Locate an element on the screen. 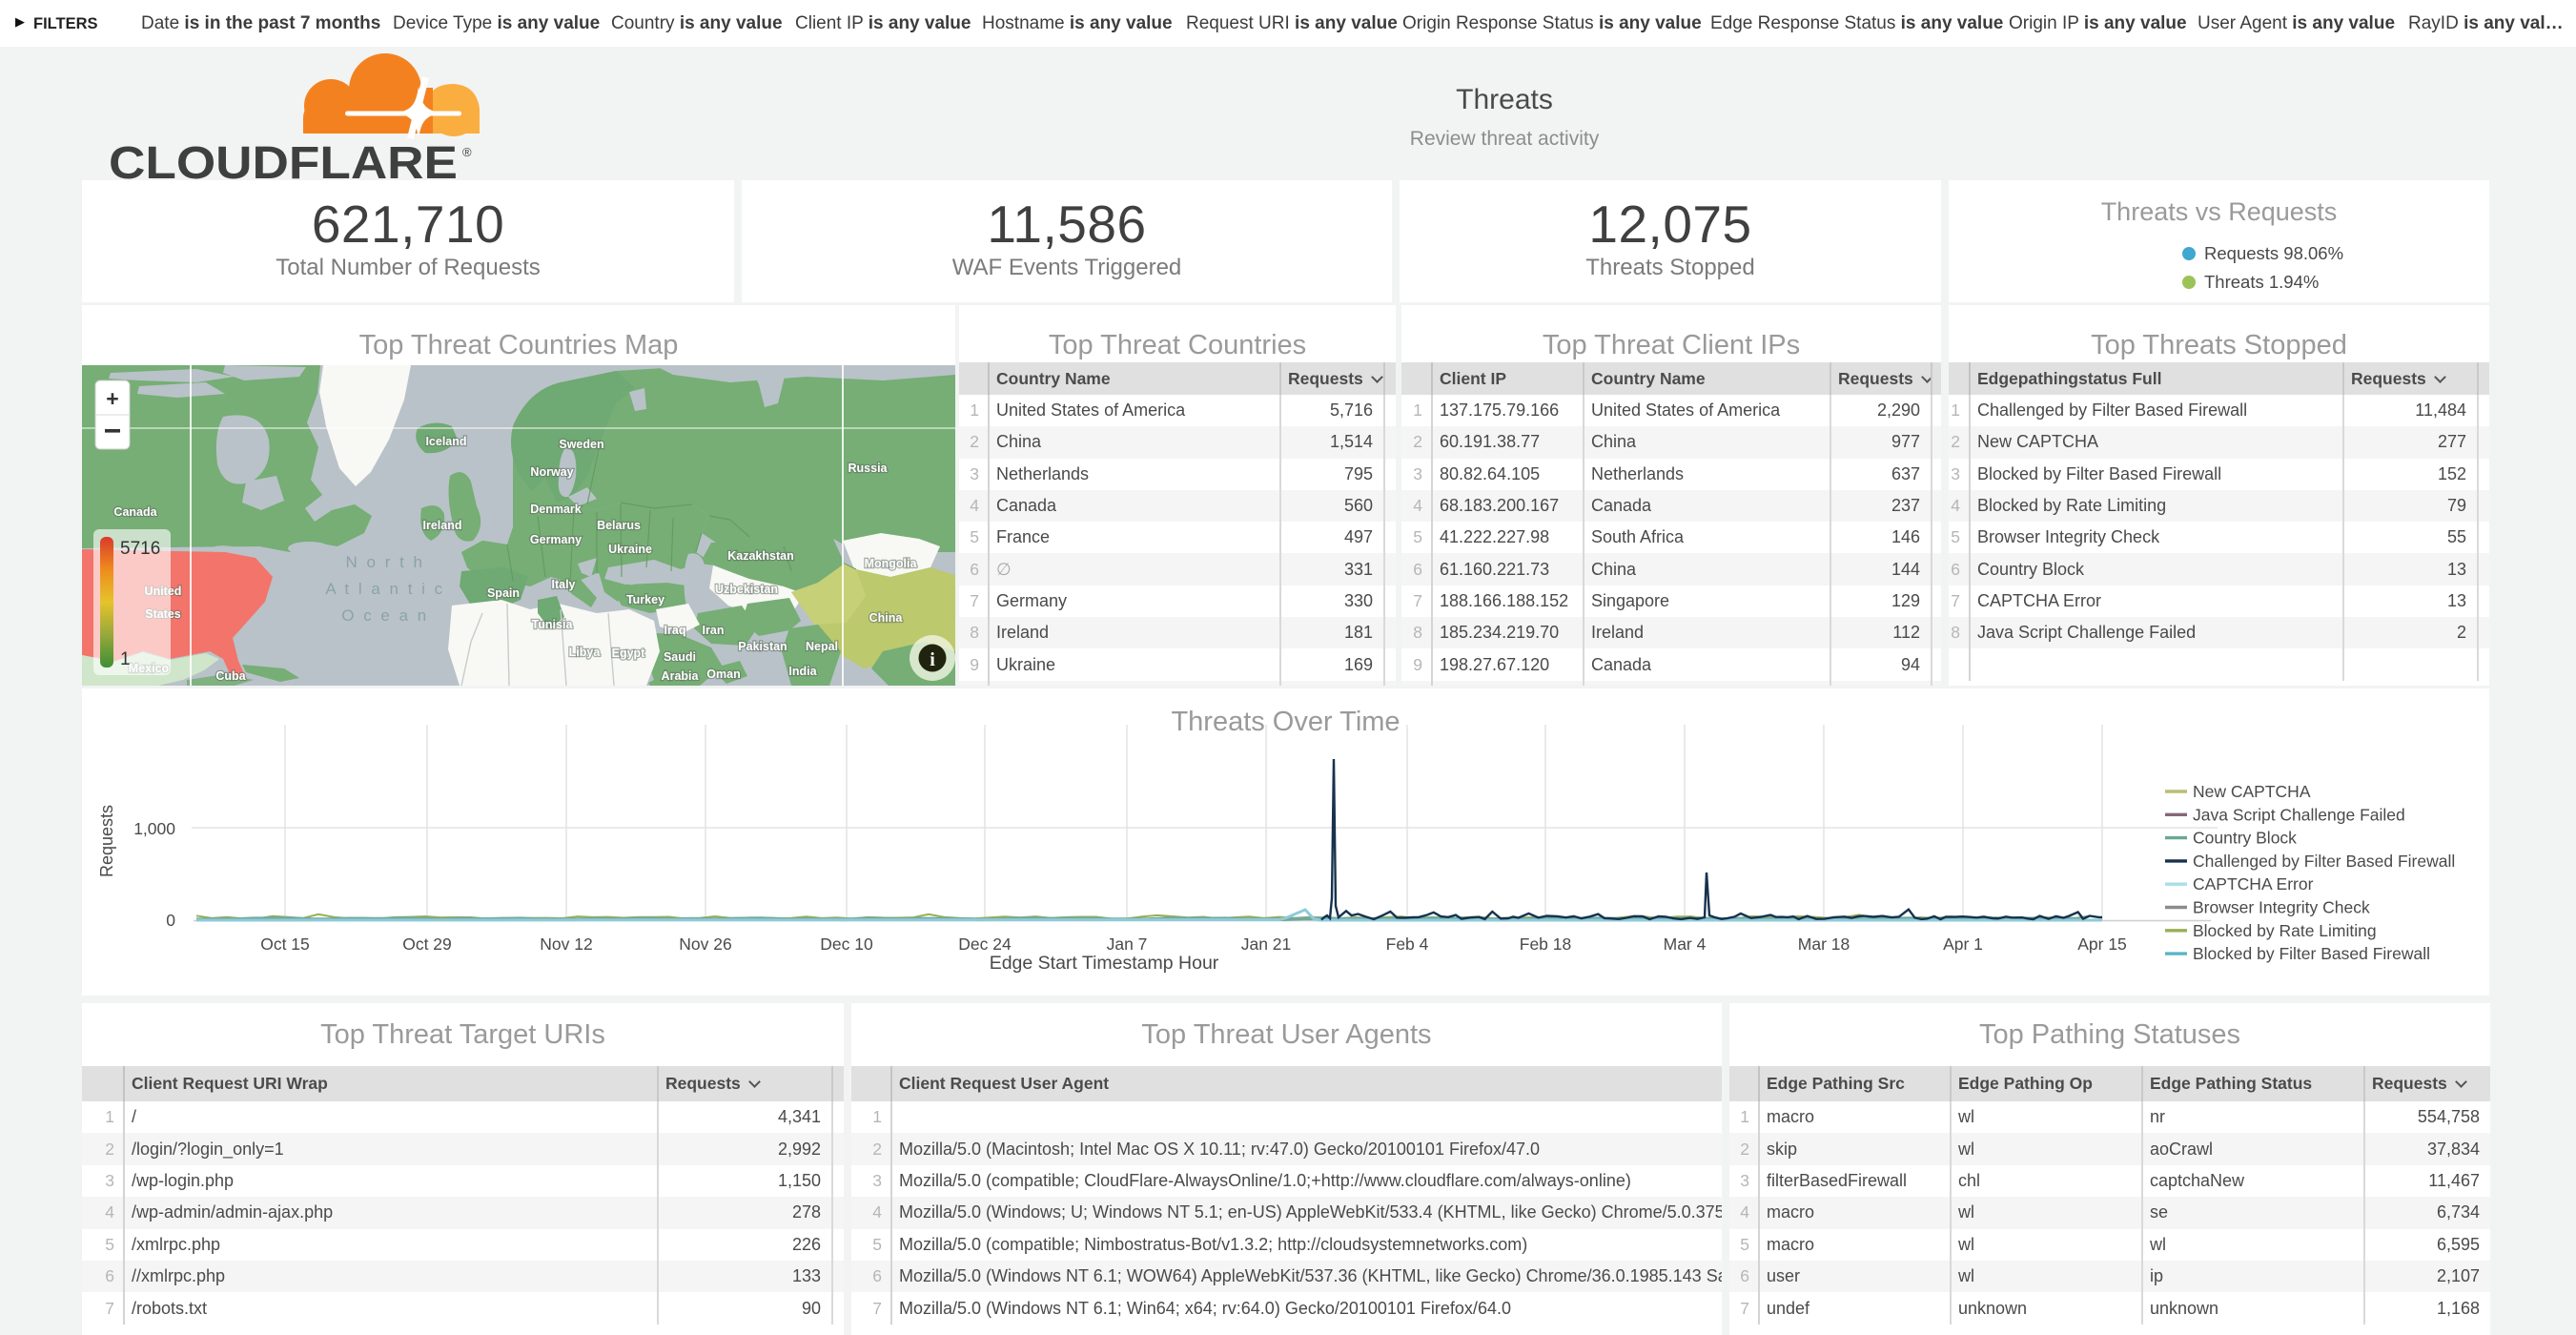  svg-text: Browser Integrity Check is located at coordinates (2281, 907).